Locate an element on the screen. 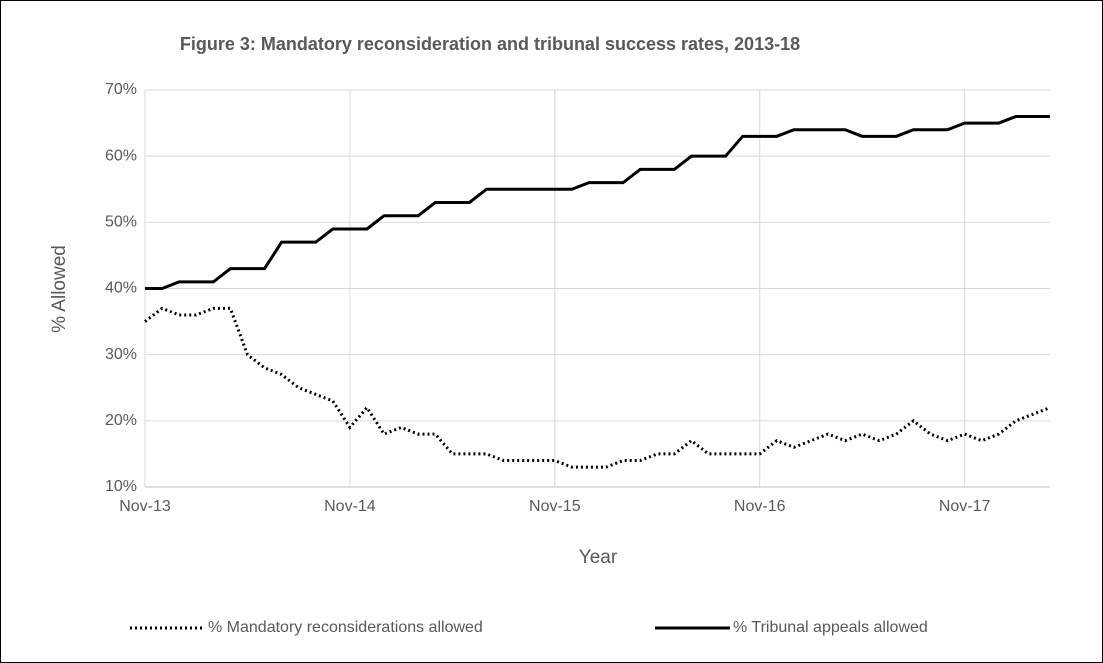 This screenshot has width=1103, height=663. y-tick-label: 30% is located at coordinates (121, 354).